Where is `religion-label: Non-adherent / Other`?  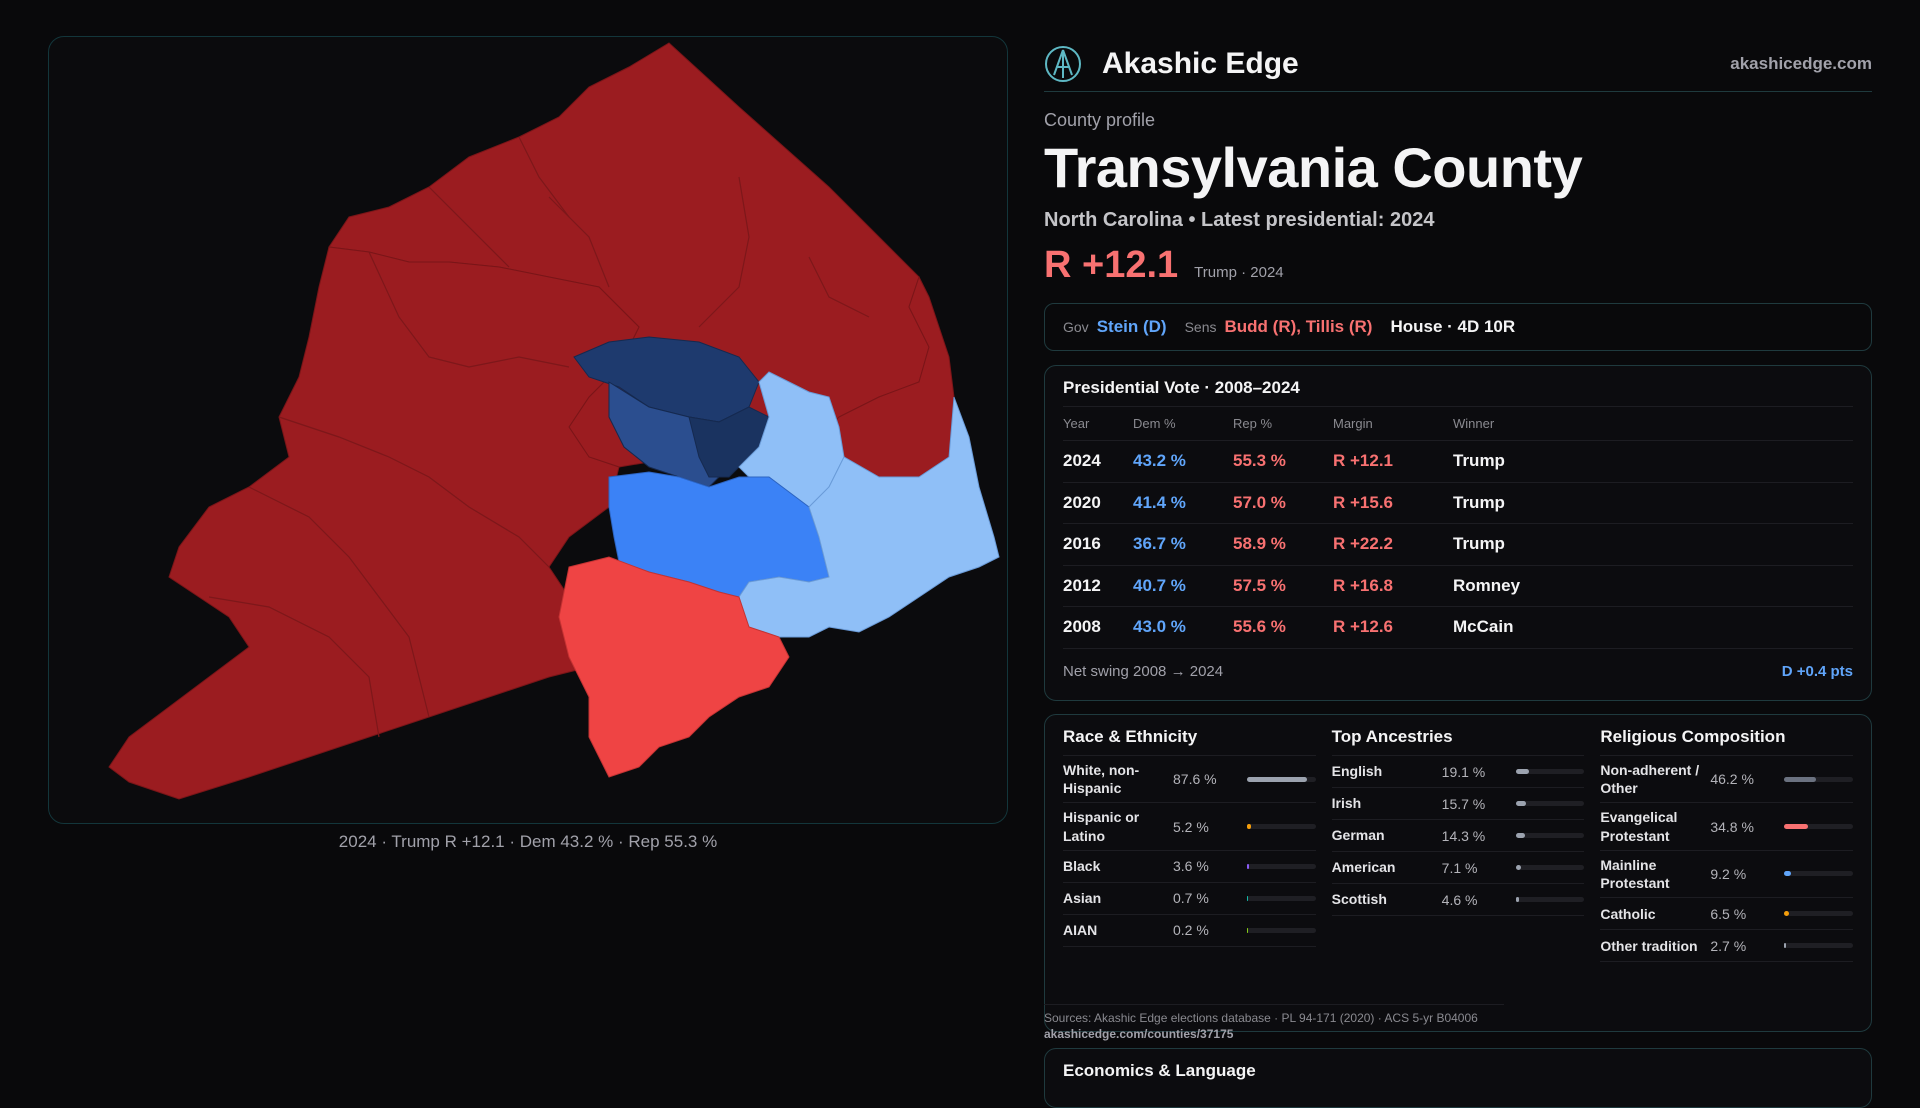 religion-label: Non-adherent / Other is located at coordinates (1650, 779).